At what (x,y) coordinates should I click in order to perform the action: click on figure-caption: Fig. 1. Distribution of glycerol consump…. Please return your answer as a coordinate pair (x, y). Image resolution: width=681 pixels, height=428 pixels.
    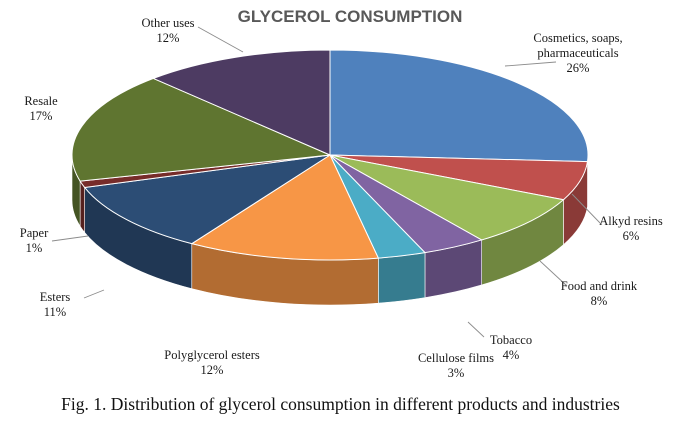
    Looking at the image, I should click on (340, 404).